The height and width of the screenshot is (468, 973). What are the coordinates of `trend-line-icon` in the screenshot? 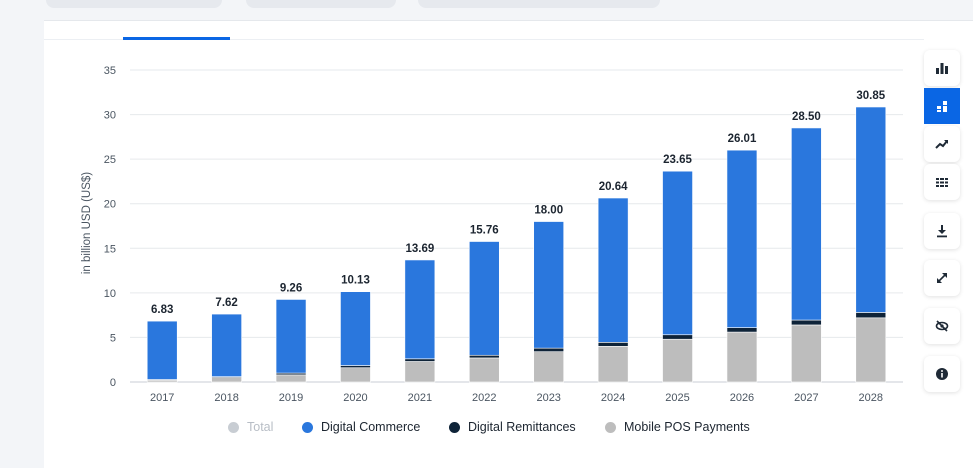 It's located at (941, 144).